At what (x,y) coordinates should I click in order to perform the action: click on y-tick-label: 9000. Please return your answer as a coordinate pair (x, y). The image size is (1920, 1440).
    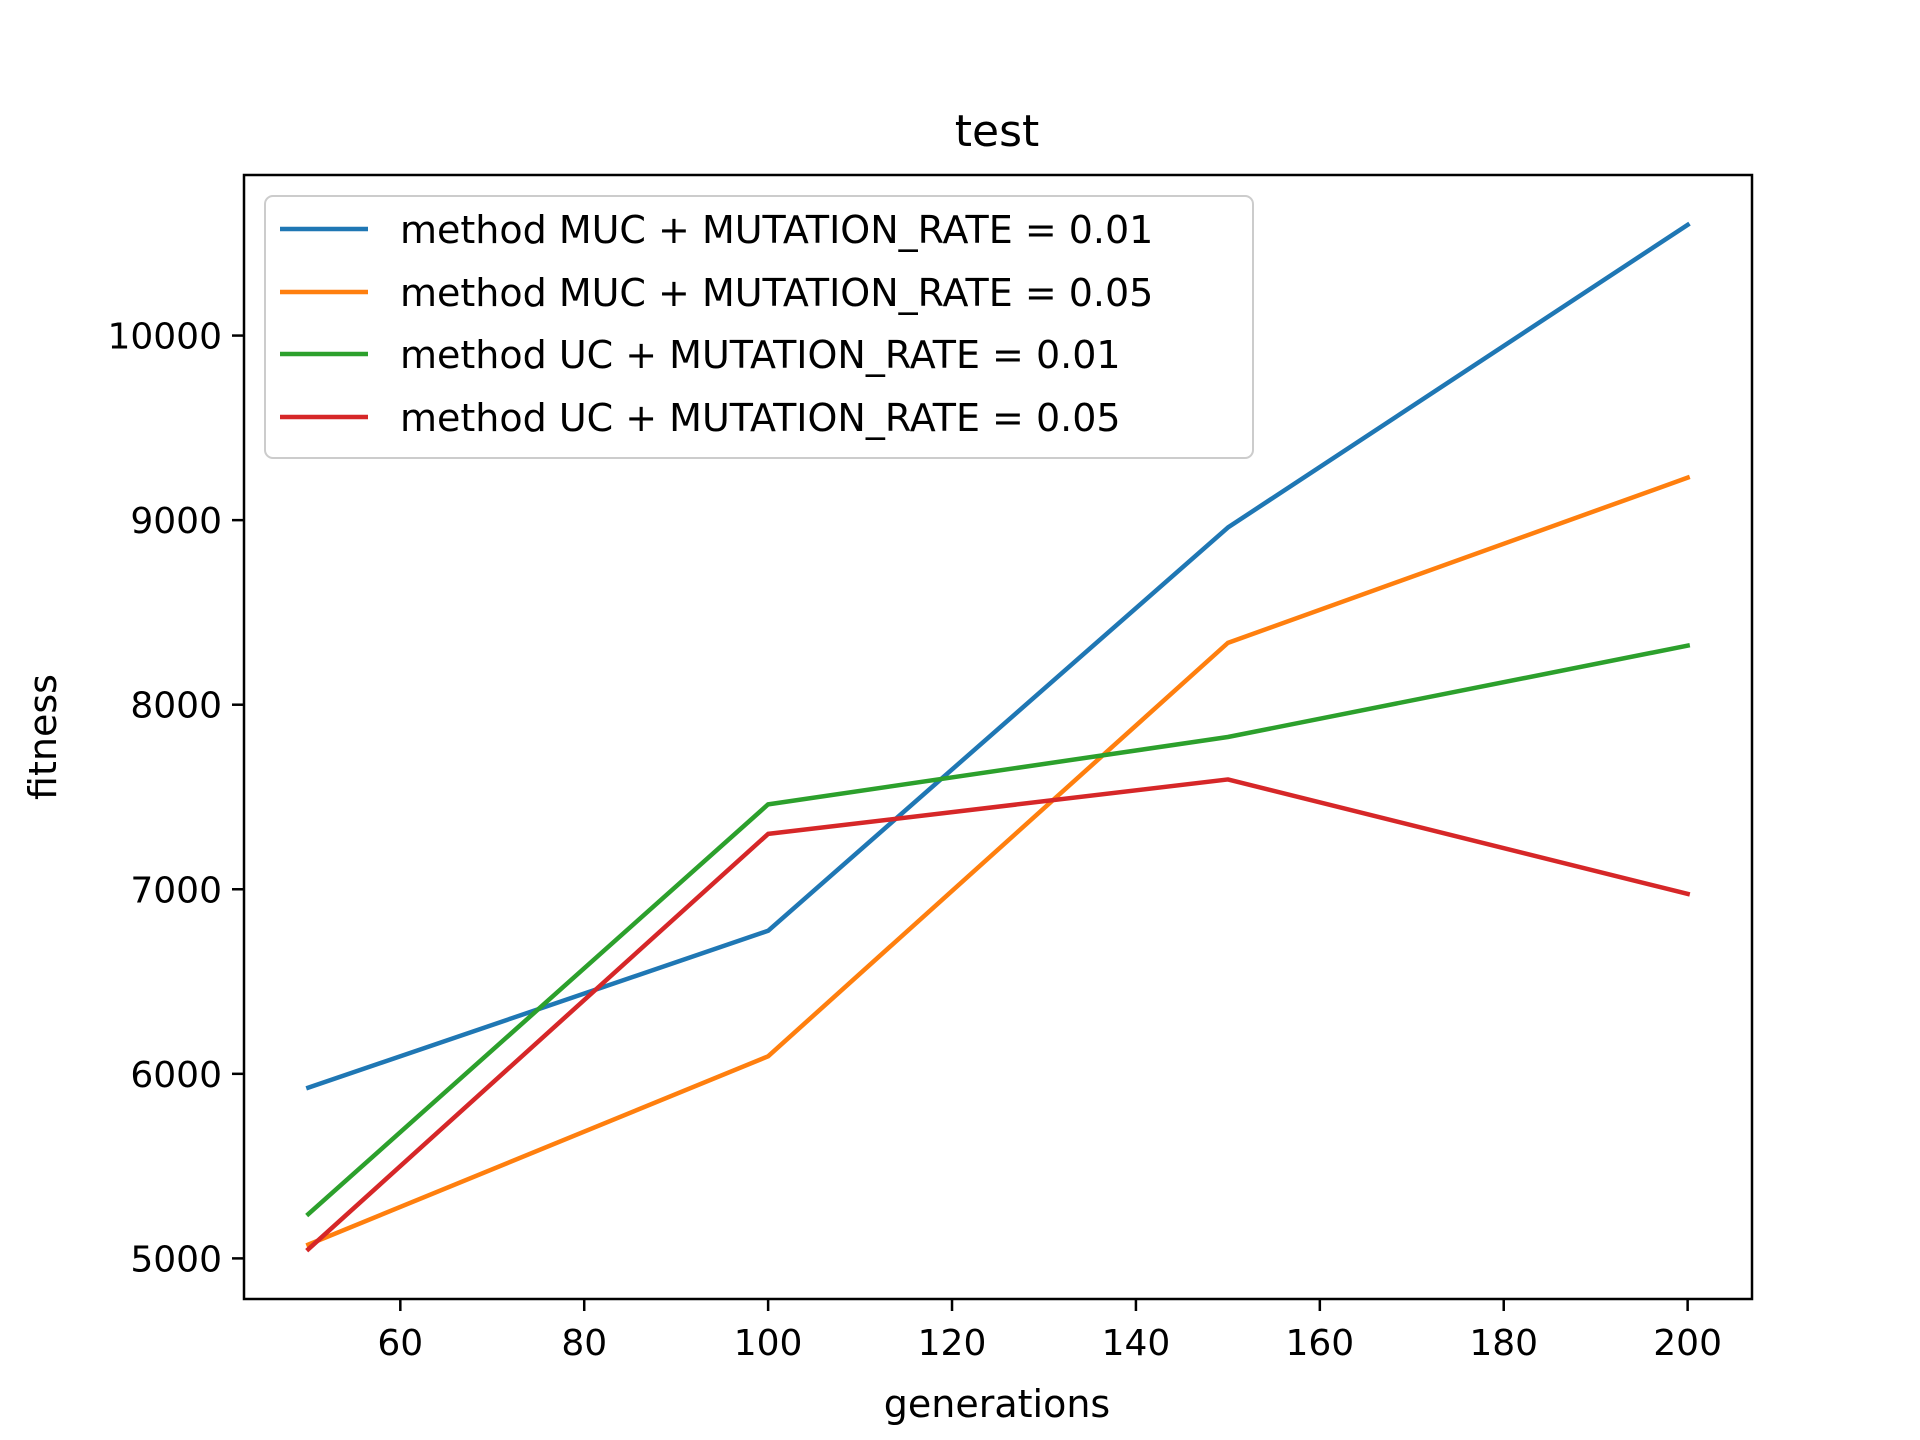
    Looking at the image, I should click on (176, 521).